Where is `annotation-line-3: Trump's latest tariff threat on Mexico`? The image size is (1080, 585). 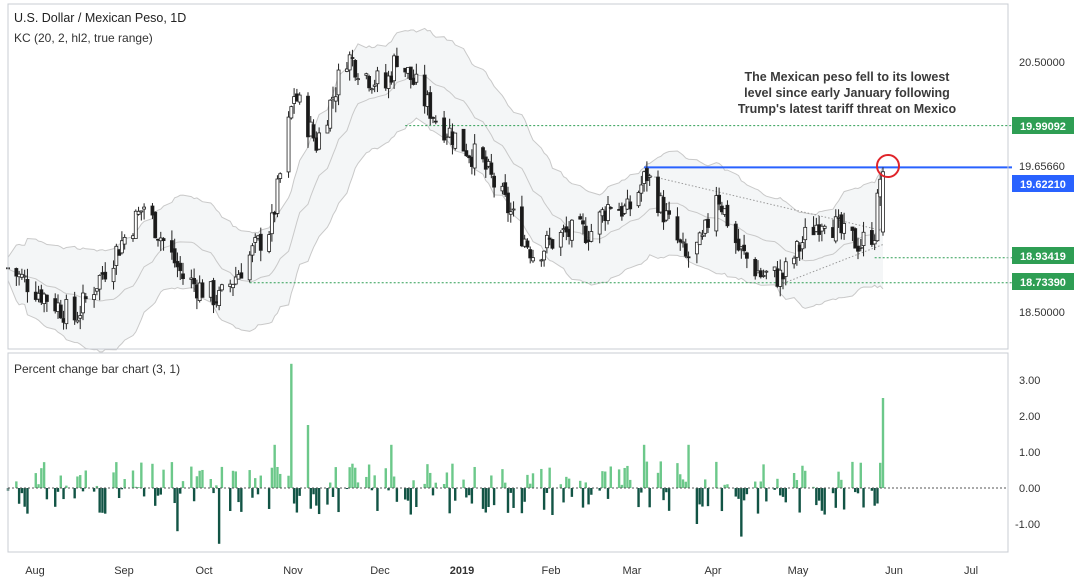 annotation-line-3: Trump's latest tariff threat on Mexico is located at coordinates (847, 109).